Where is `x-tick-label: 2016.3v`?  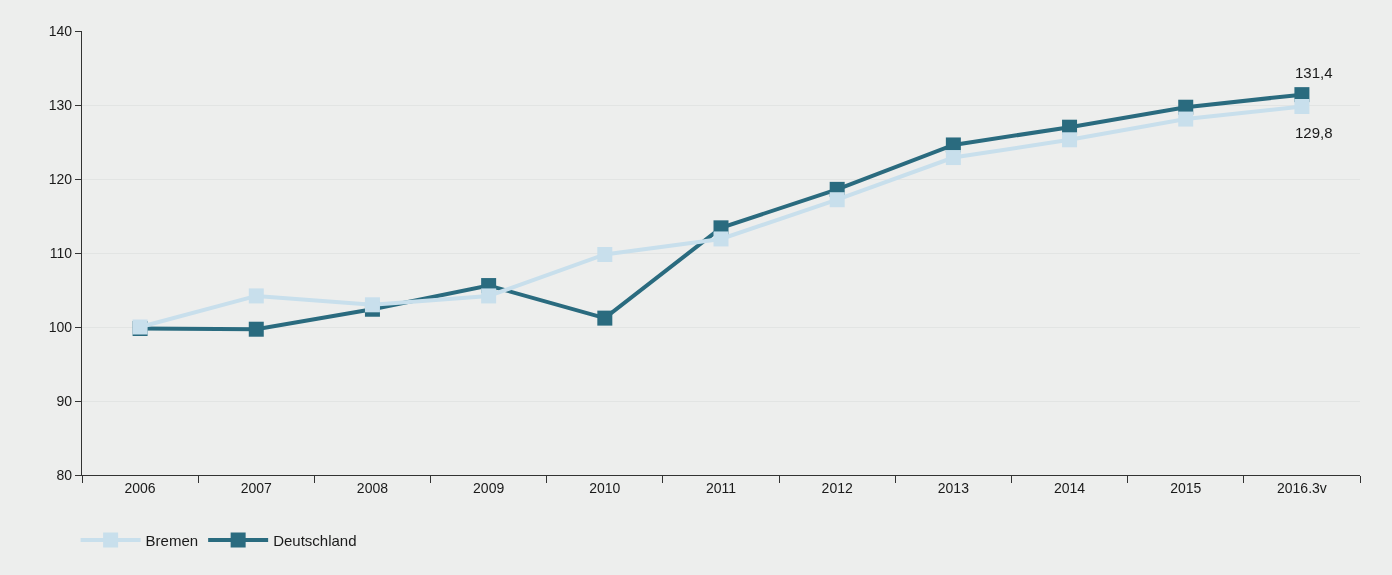
x-tick-label: 2016.3v is located at coordinates (1302, 487).